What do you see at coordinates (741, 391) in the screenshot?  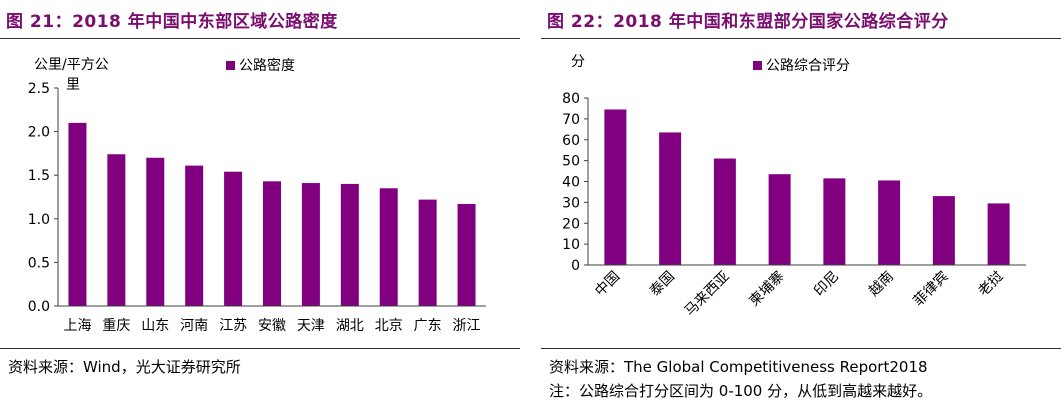 I see `figure-22-note: 注：公路综合打分区间为 0-100 分，从低到高越来越好。` at bounding box center [741, 391].